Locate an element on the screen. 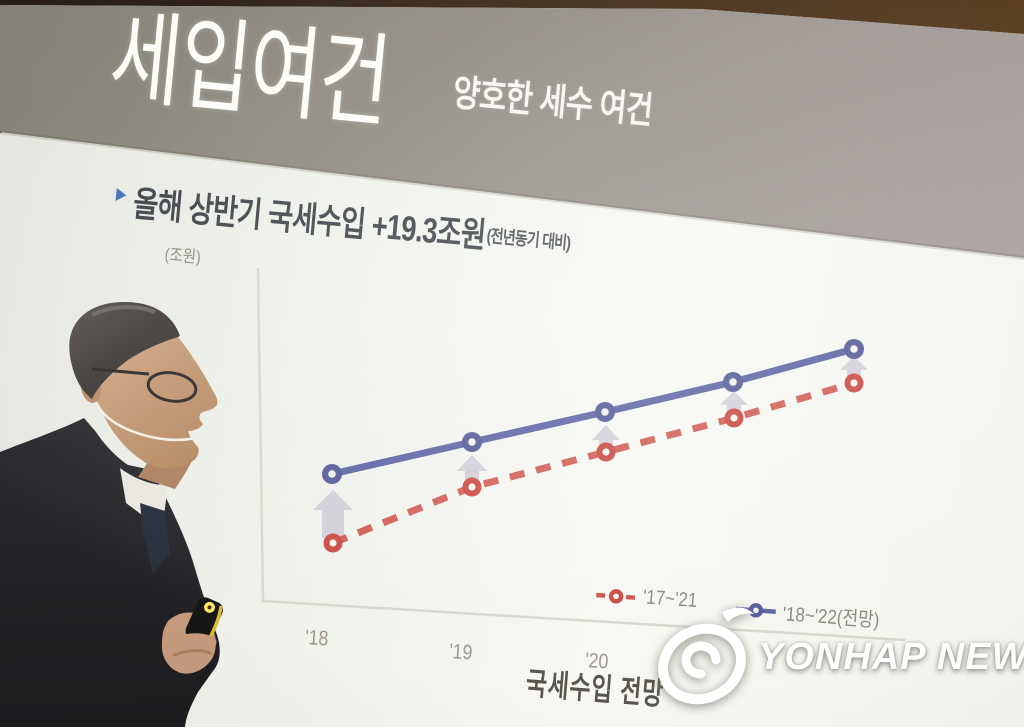 The height and width of the screenshot is (727, 1024). hair-highlight is located at coordinates (123, 310).